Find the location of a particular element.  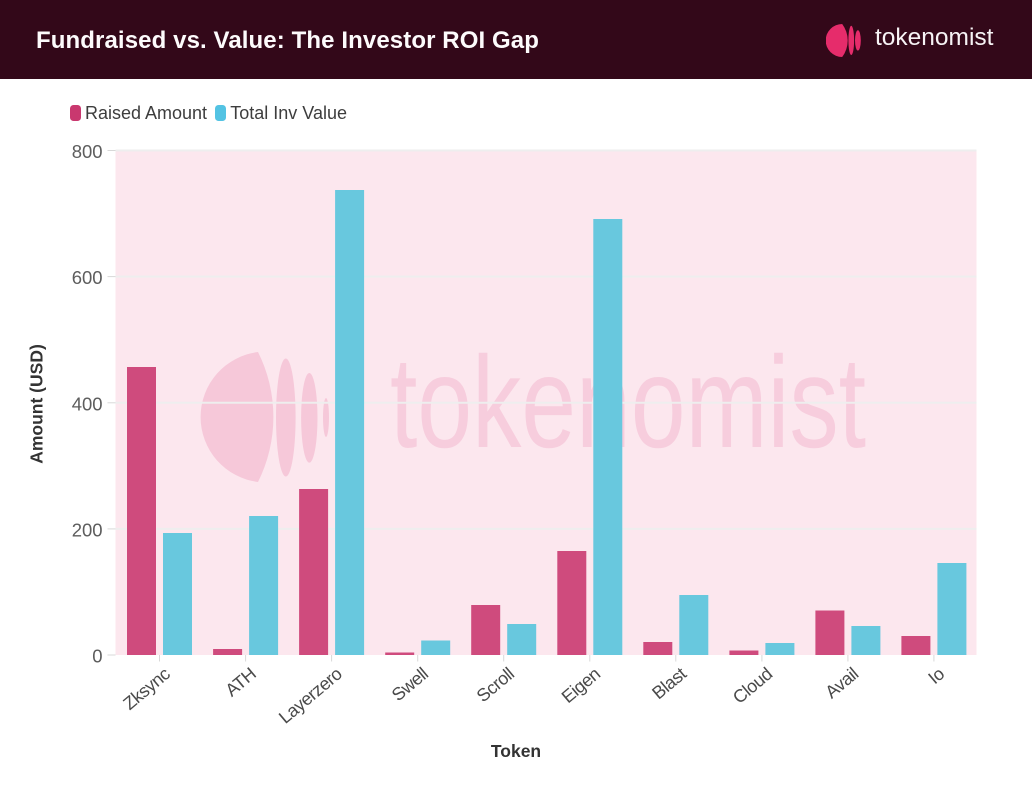

svg-text: Layerzero is located at coordinates (310, 695).